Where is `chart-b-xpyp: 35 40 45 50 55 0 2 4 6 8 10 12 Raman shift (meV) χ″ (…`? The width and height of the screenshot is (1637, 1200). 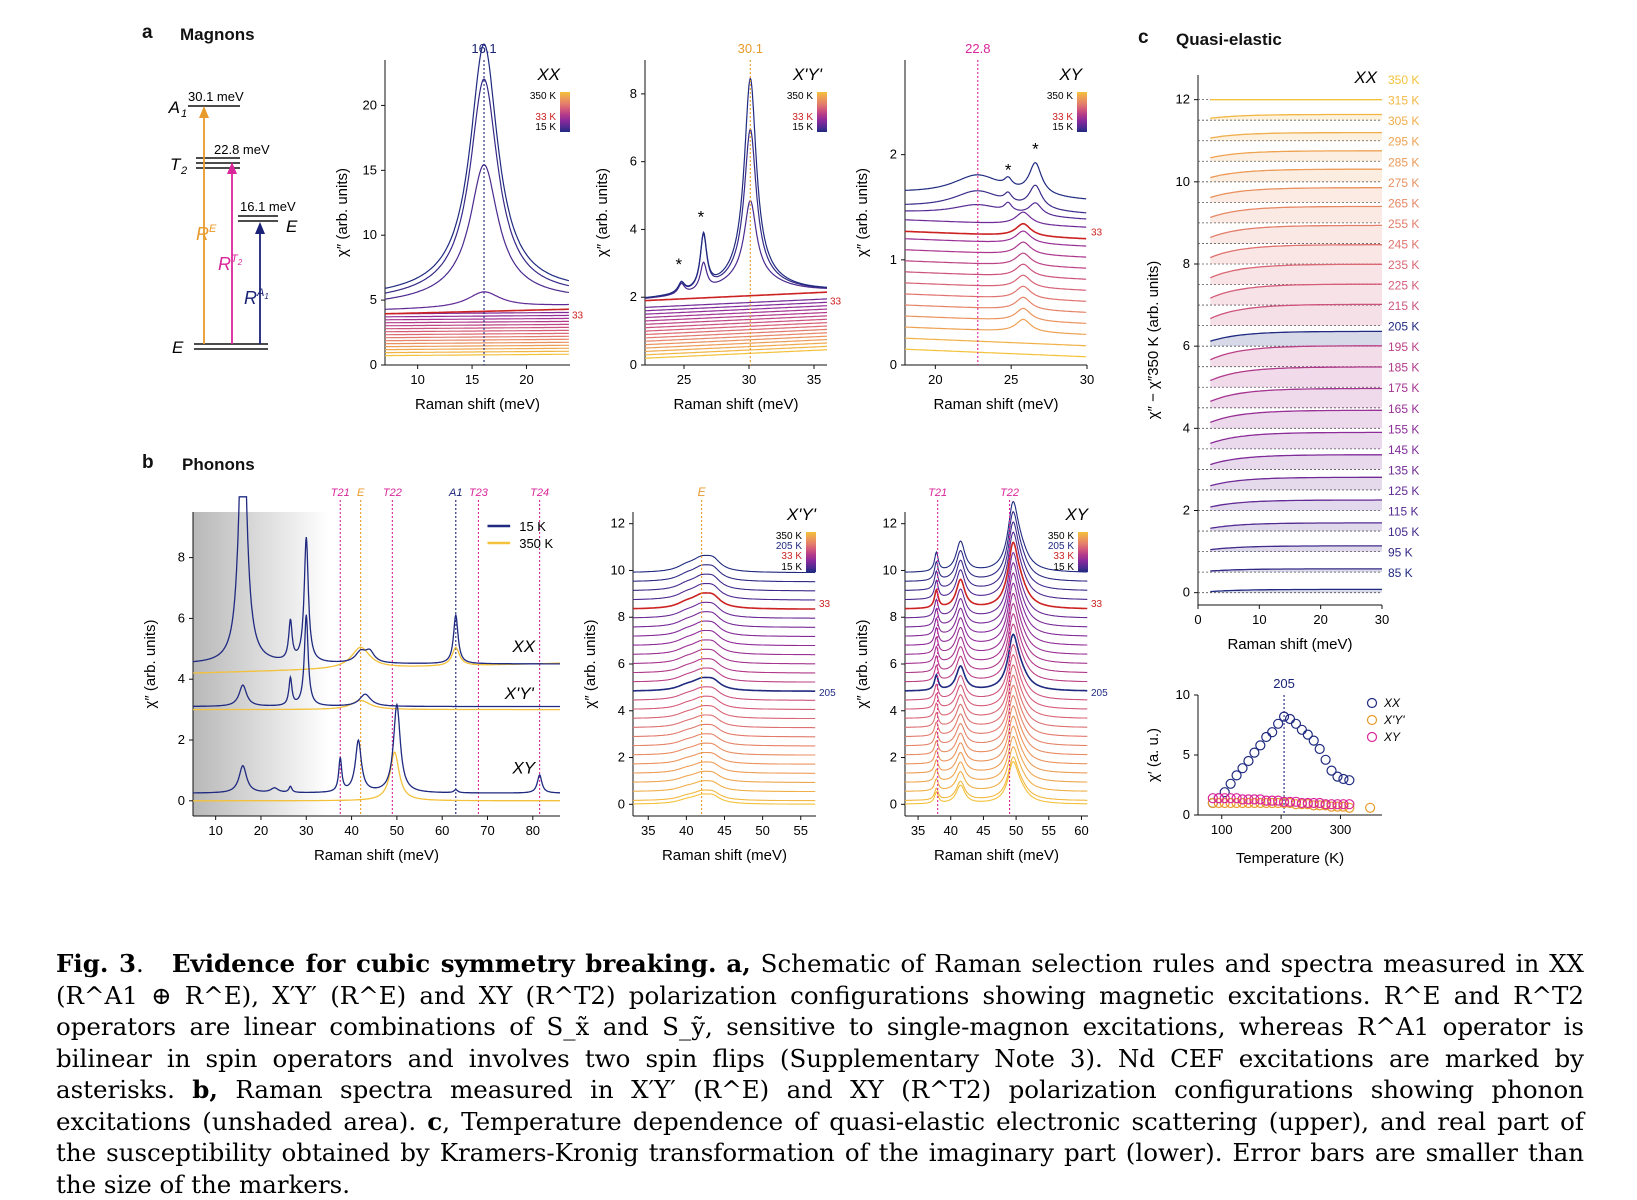
chart-b-xpyp: 35 40 45 50 55 0 2 4 6 8 10 12 Raman shift (meV) χ″ (… is located at coordinates (709, 674).